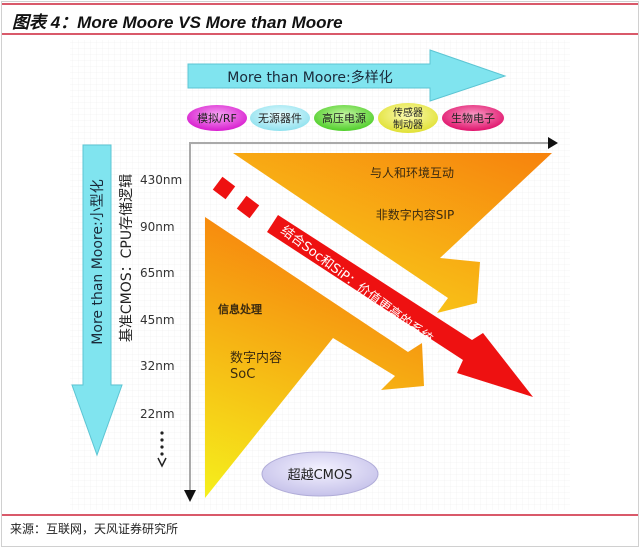 This screenshot has height=548, width=640. Describe the element at coordinates (320, 4) in the screenshot. I see `top-divider` at that location.